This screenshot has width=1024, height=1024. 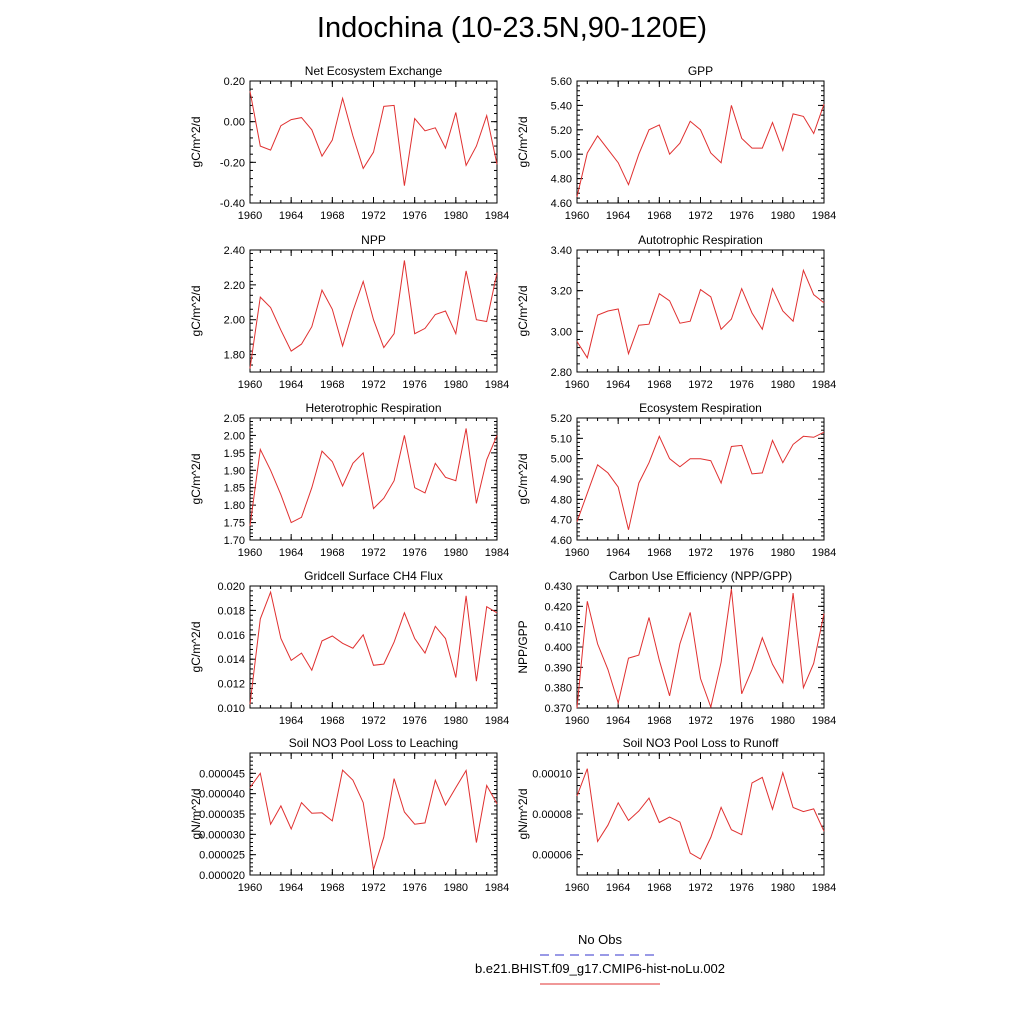 I want to click on panel-title: Ecosystem Respiration, so click(x=700, y=408).